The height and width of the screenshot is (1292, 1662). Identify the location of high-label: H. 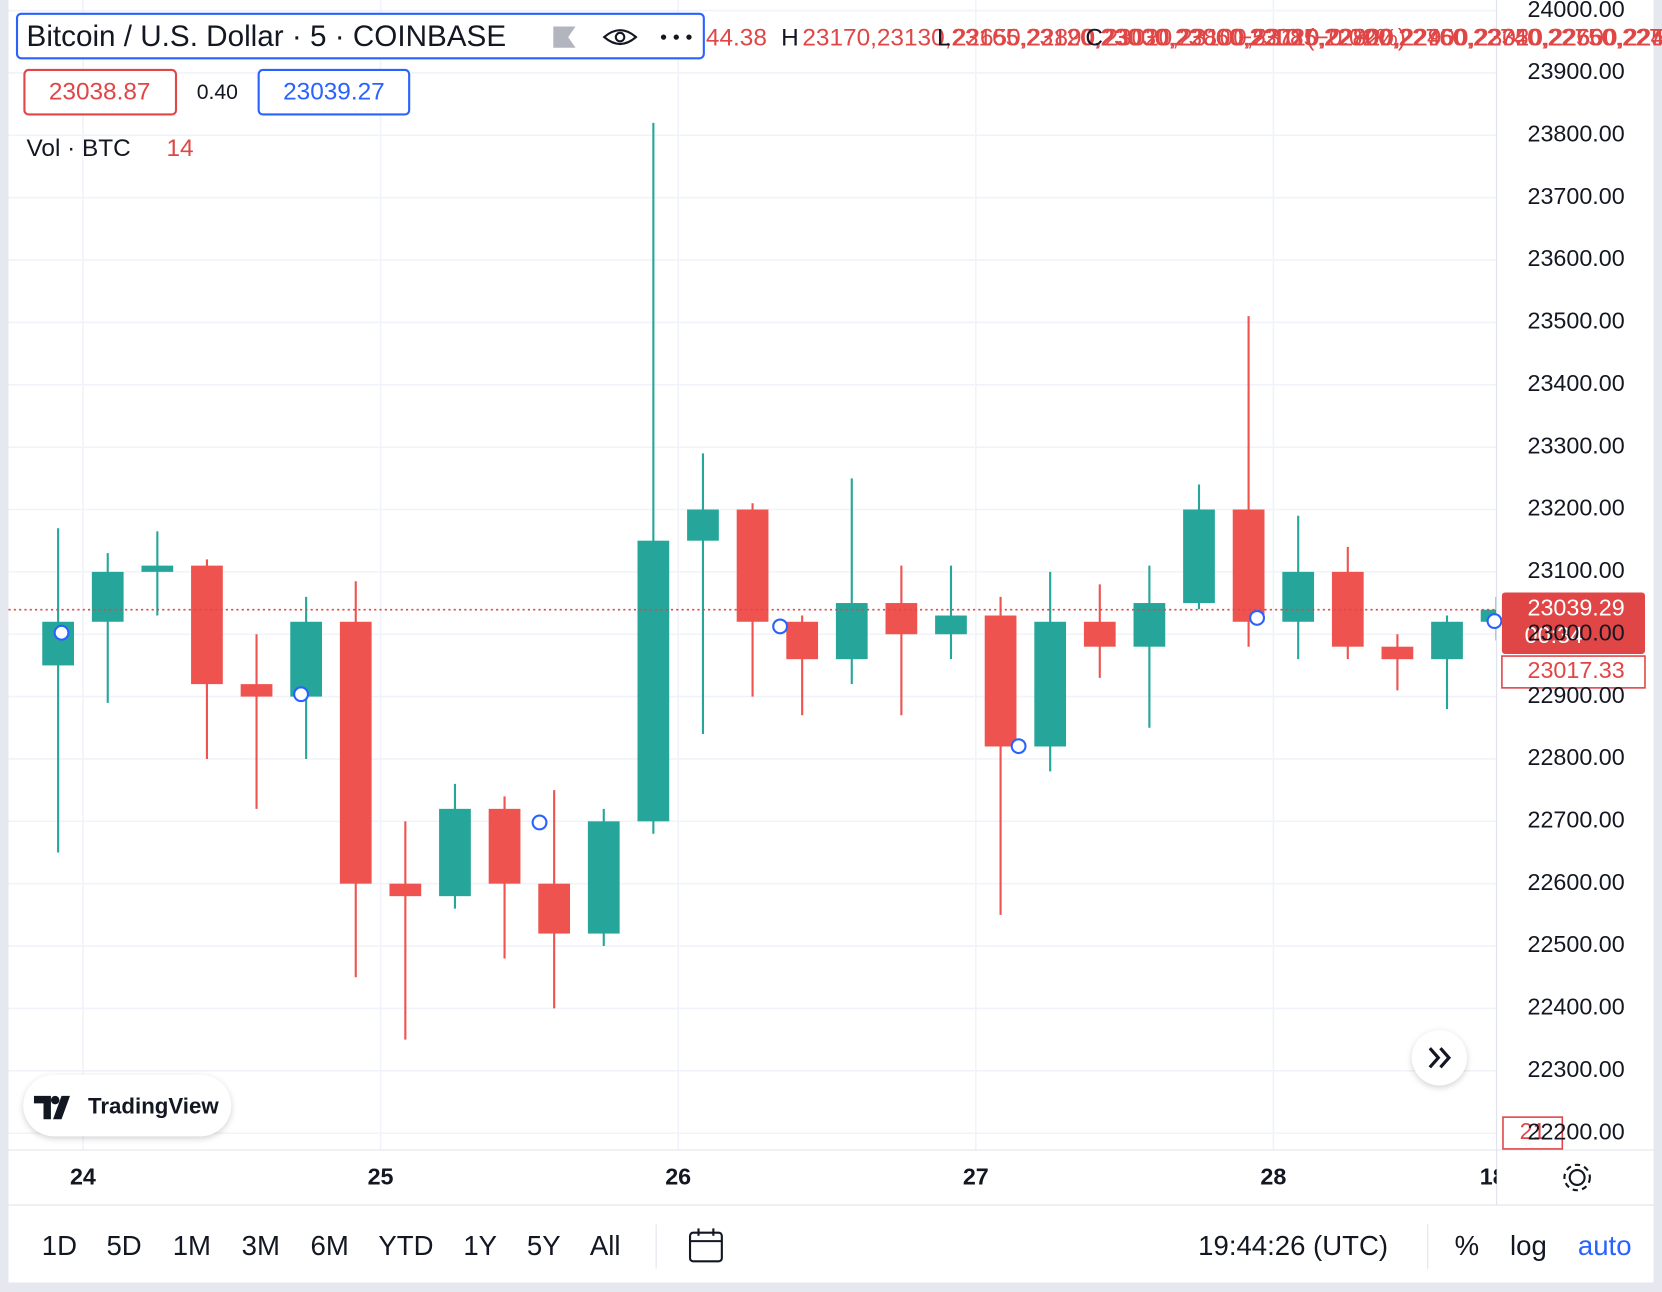
(790, 38).